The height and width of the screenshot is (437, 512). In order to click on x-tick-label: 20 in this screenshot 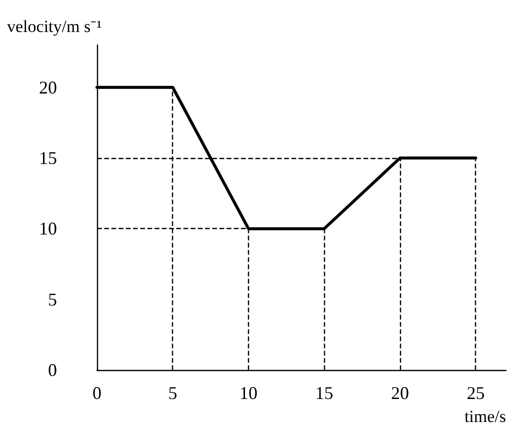, I will do `click(399, 393)`.